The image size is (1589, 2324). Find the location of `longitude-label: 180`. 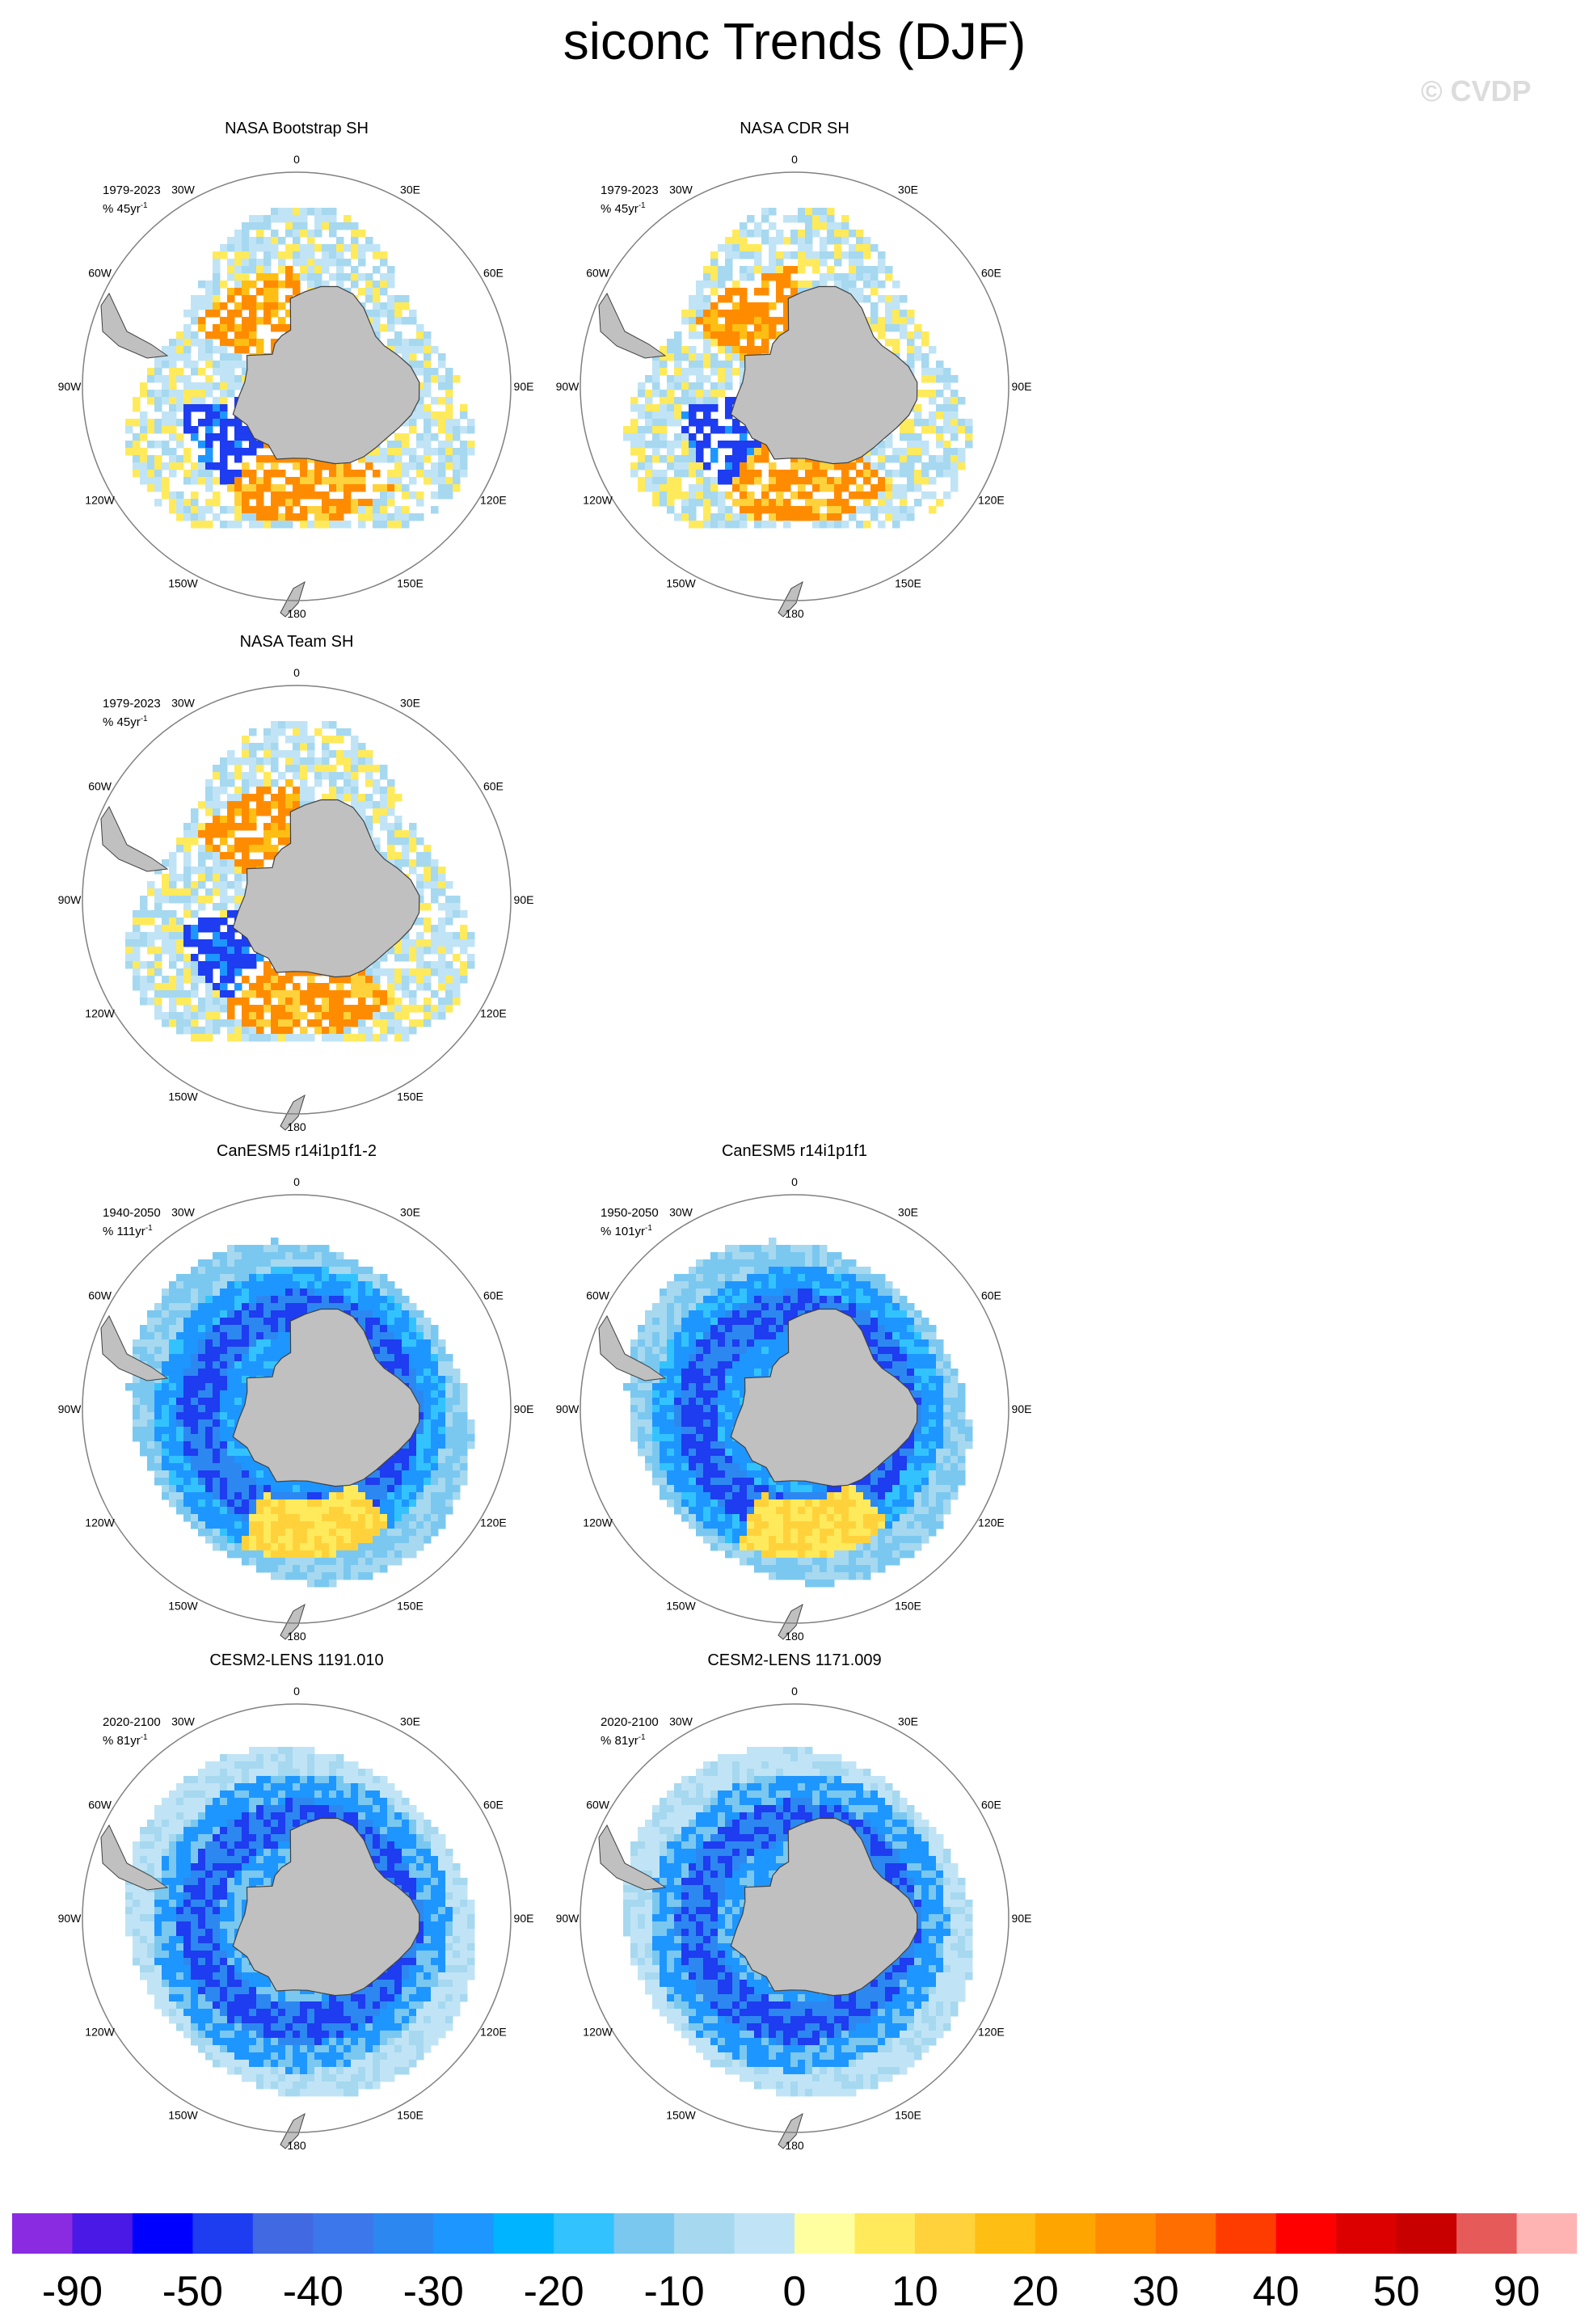

longitude-label: 180 is located at coordinates (296, 613).